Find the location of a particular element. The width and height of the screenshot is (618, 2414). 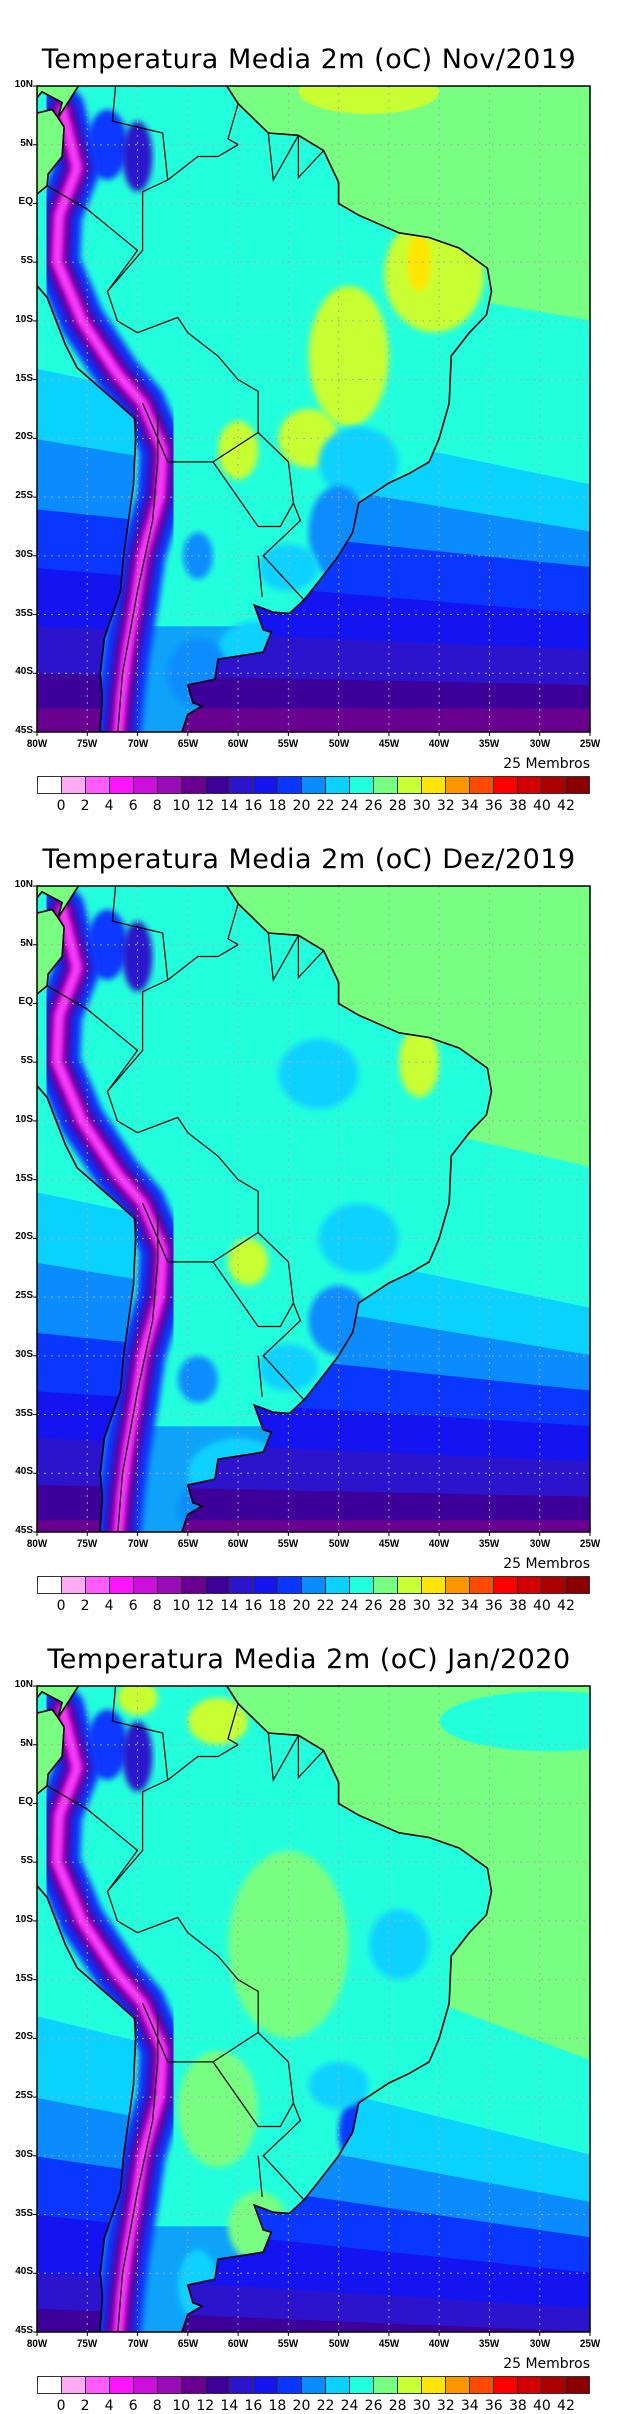

colorbar-label: 20 is located at coordinates (301, 1606).